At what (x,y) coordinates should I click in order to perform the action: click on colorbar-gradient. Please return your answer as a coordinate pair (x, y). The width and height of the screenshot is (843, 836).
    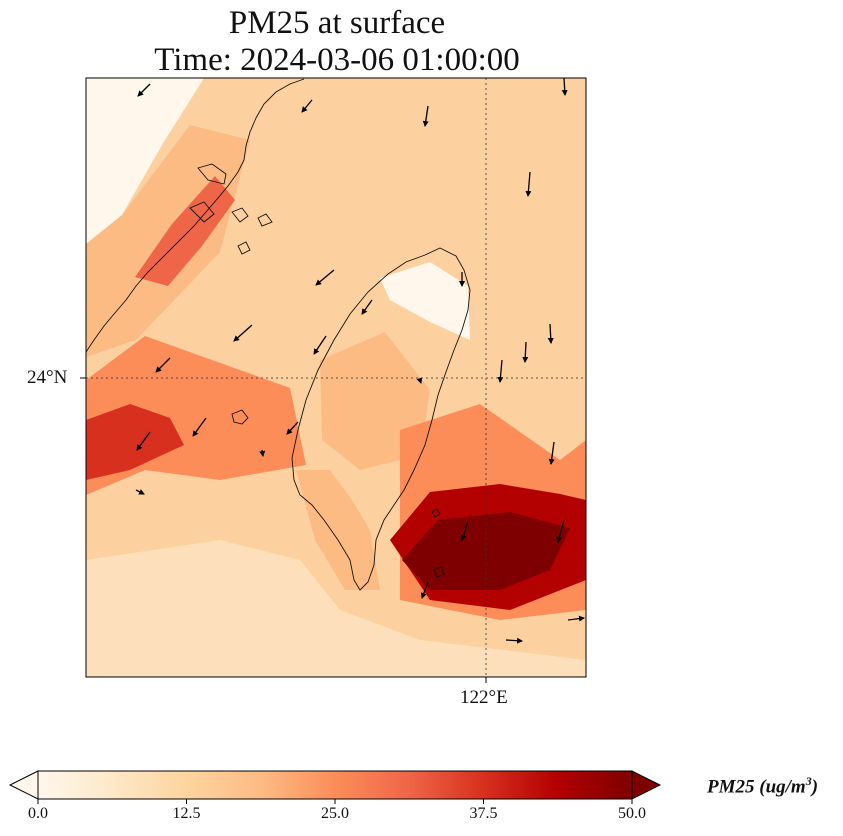
    Looking at the image, I should click on (335, 785).